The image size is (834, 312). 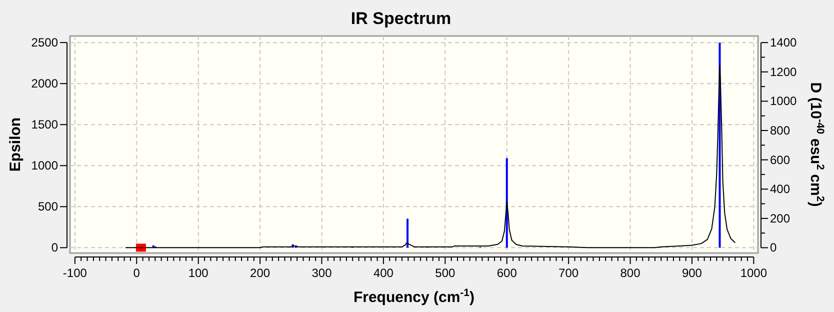 I want to click on y2-tick-label: 1000, so click(x=784, y=101).